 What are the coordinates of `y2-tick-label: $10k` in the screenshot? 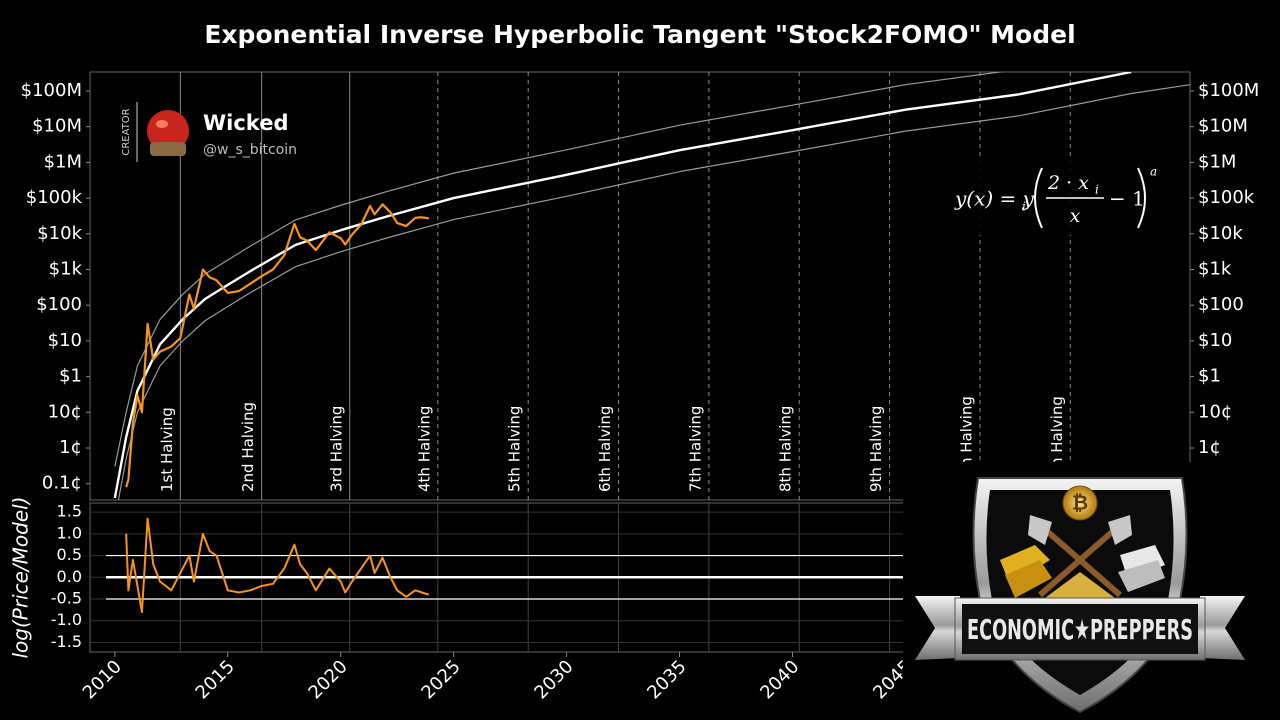 It's located at (1220, 233).